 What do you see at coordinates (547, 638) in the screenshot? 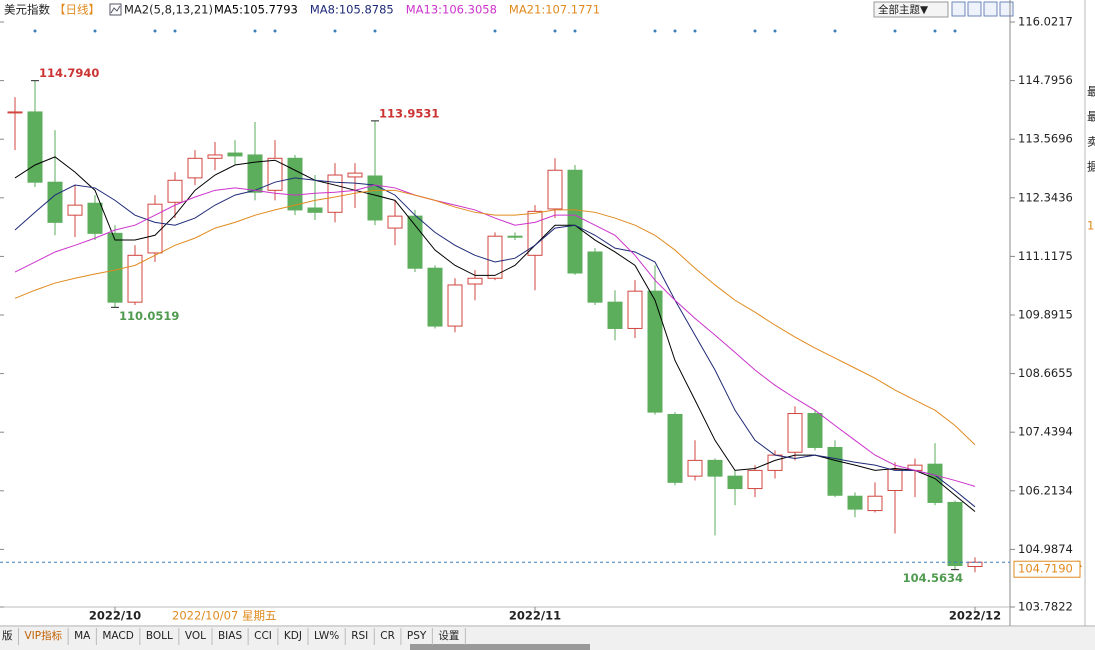
I see `toolbar-bg` at bounding box center [547, 638].